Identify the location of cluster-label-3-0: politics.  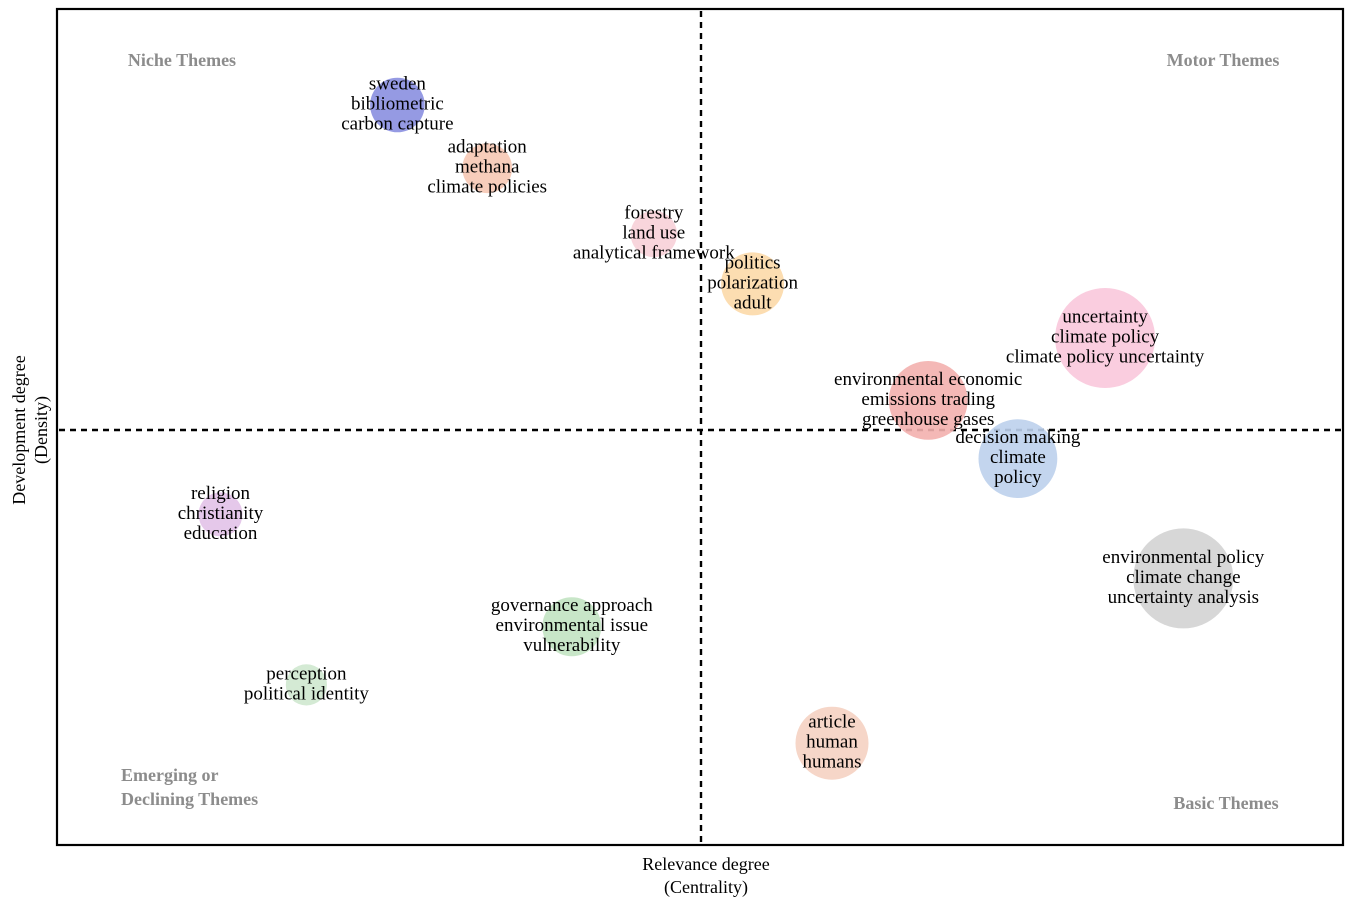
(753, 262).